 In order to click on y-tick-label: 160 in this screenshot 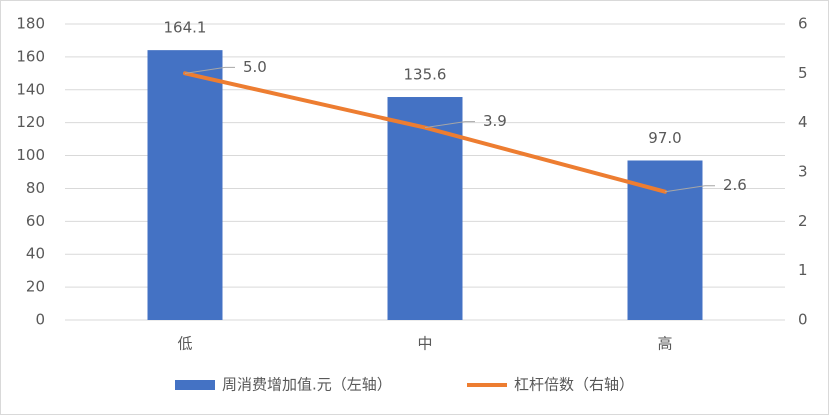, I will do `click(30, 56)`.